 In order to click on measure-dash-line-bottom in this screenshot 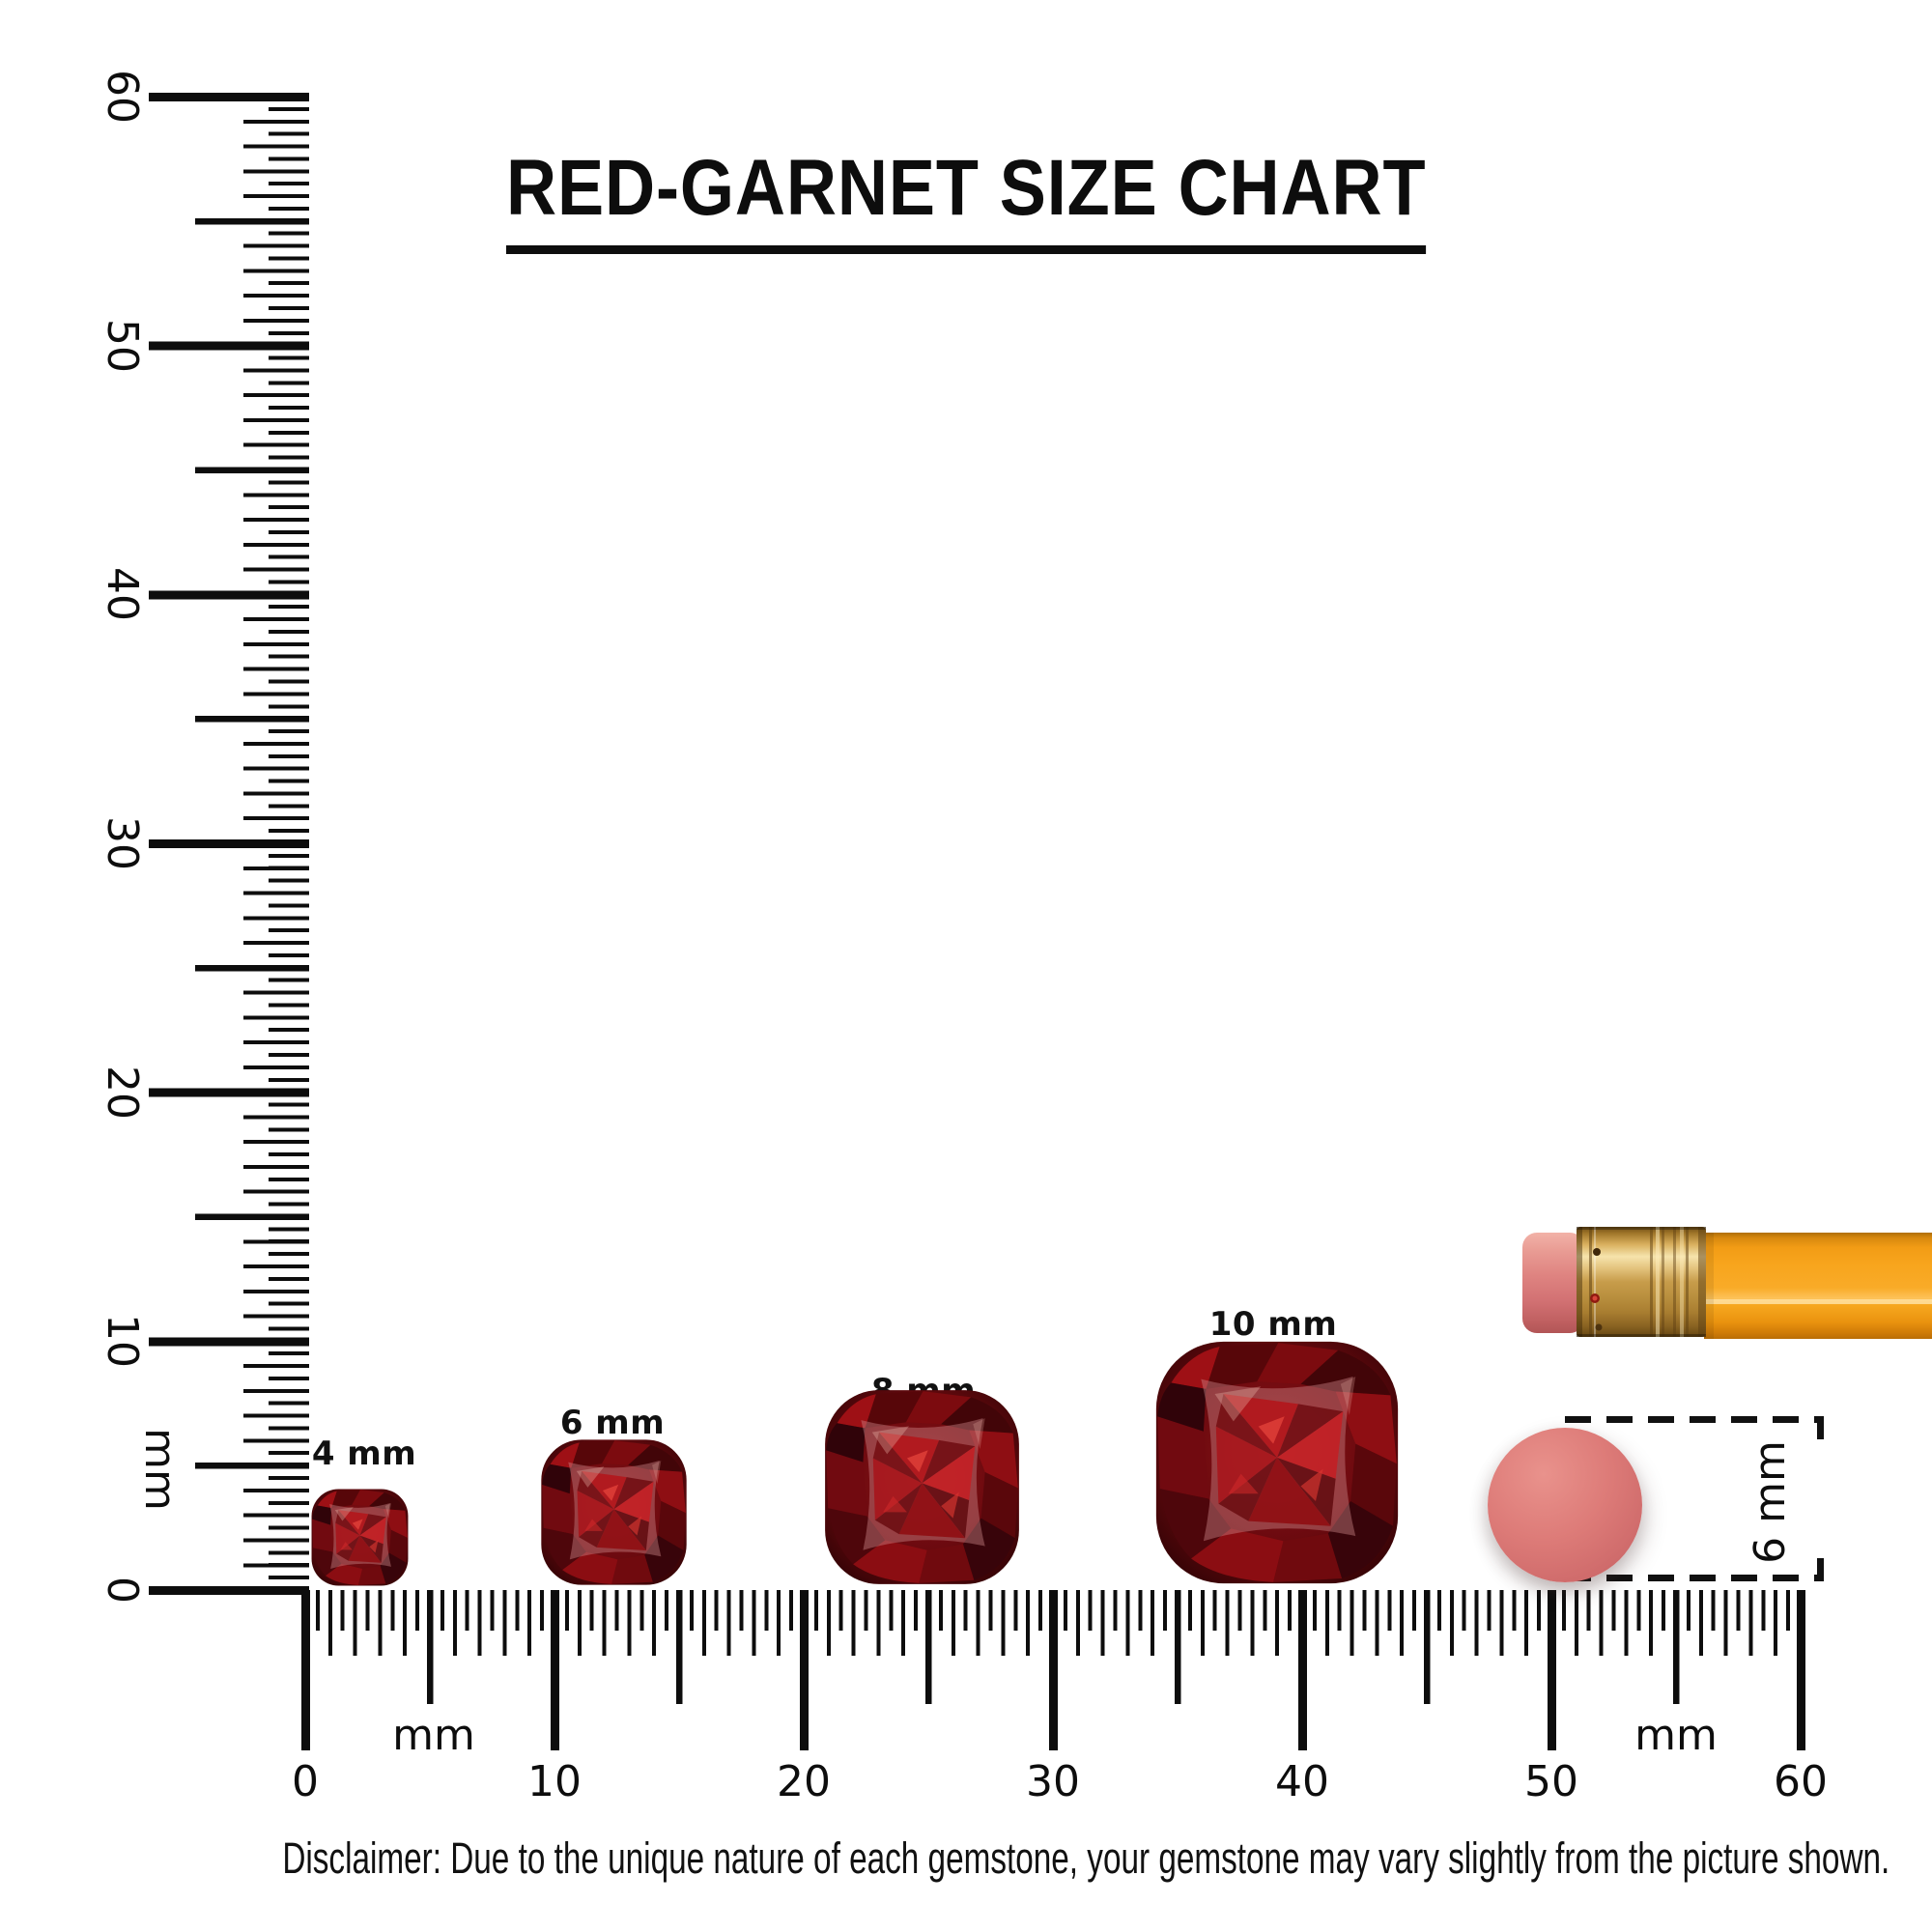, I will do `click(1691, 1578)`.